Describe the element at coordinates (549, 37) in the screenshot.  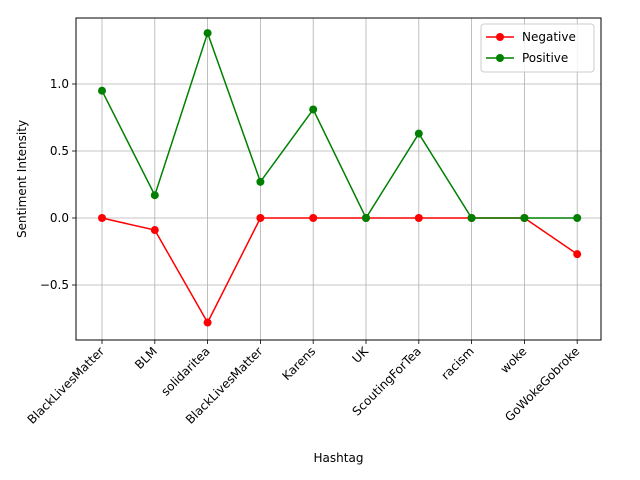
I see `legend-negative-label: Negative` at that location.